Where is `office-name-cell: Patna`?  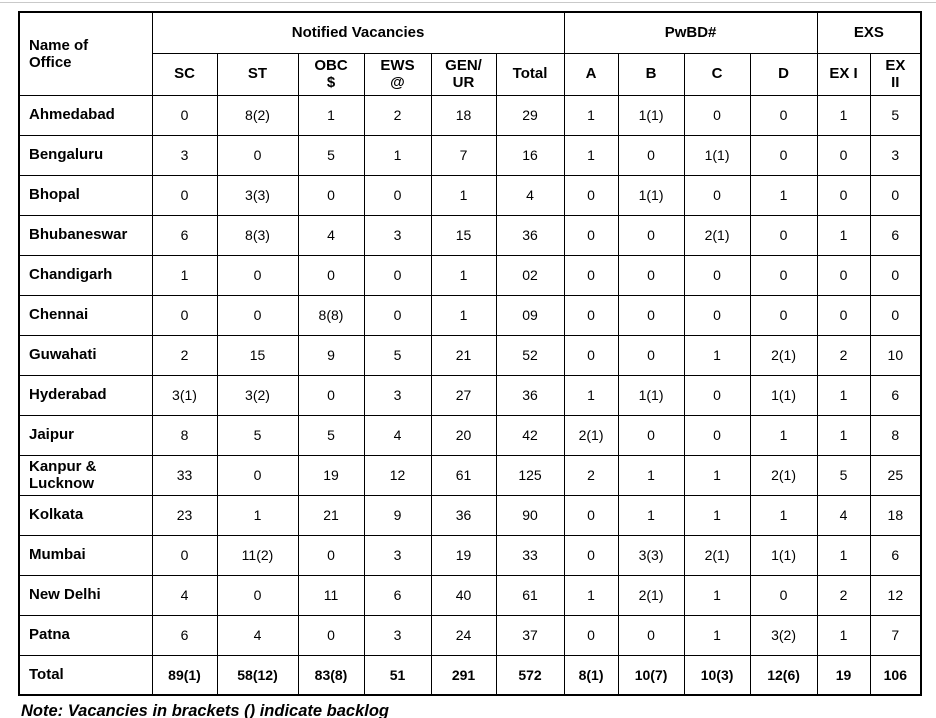 office-name-cell: Patna is located at coordinates (85, 635).